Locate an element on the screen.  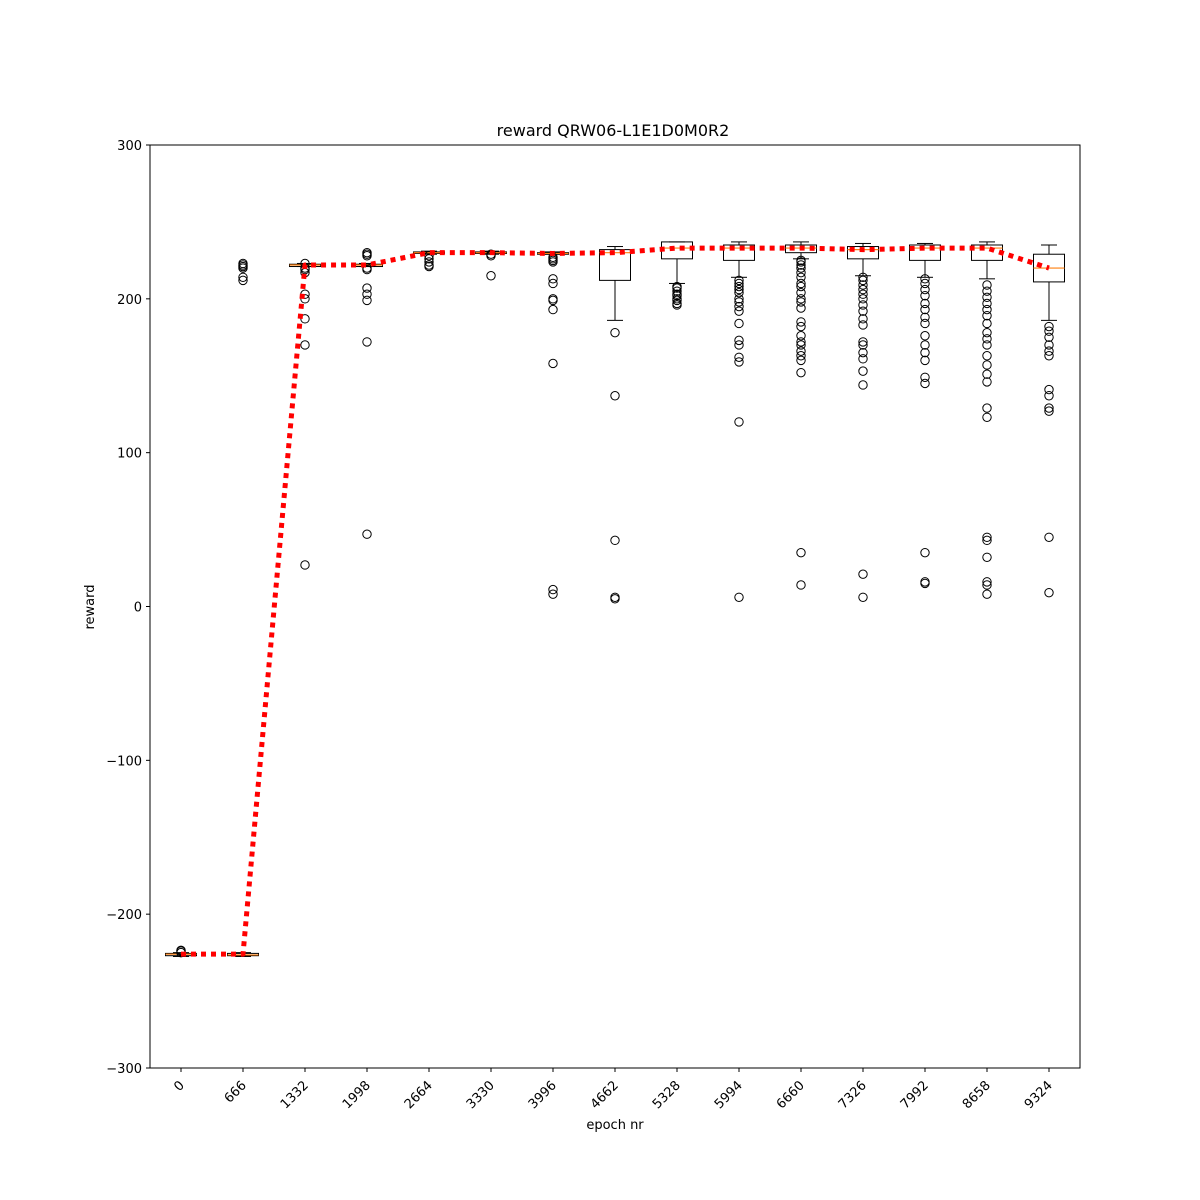
x-tick-label: 3330 is located at coordinates (481, 1095).